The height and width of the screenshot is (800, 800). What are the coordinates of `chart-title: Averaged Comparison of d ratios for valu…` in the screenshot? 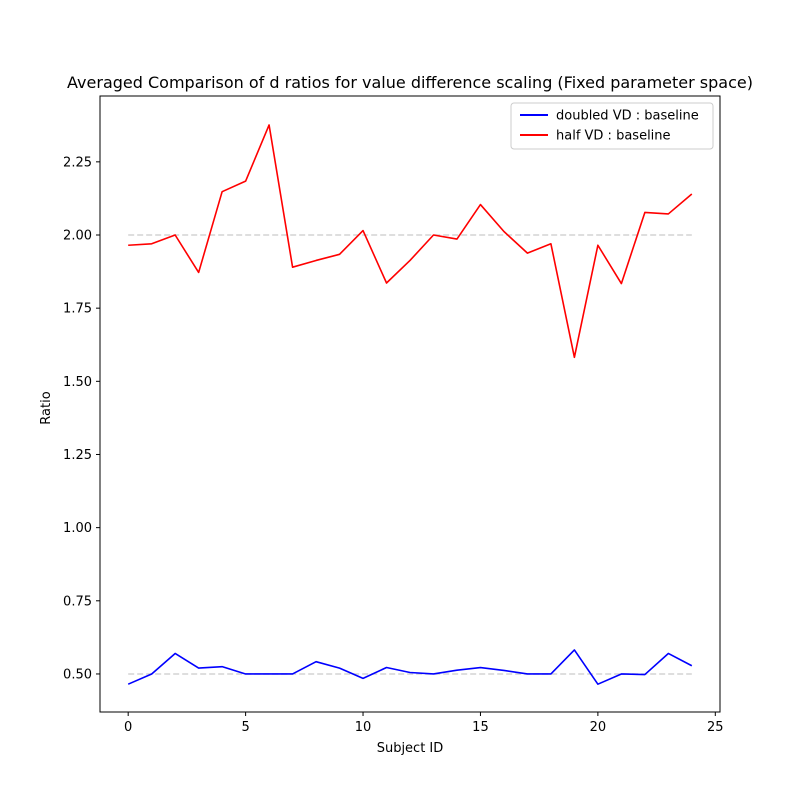 It's located at (410, 82).